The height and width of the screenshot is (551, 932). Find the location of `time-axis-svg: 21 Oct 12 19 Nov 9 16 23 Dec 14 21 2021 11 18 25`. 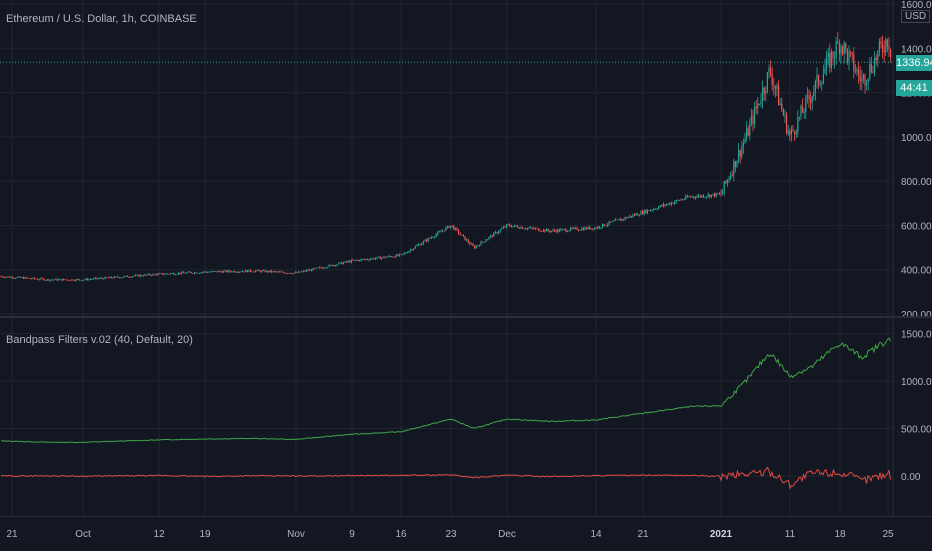

time-axis-svg: 21 Oct 12 19 Nov 9 16 23 Dec 14 21 2021 11 18 25 is located at coordinates (466, 534).